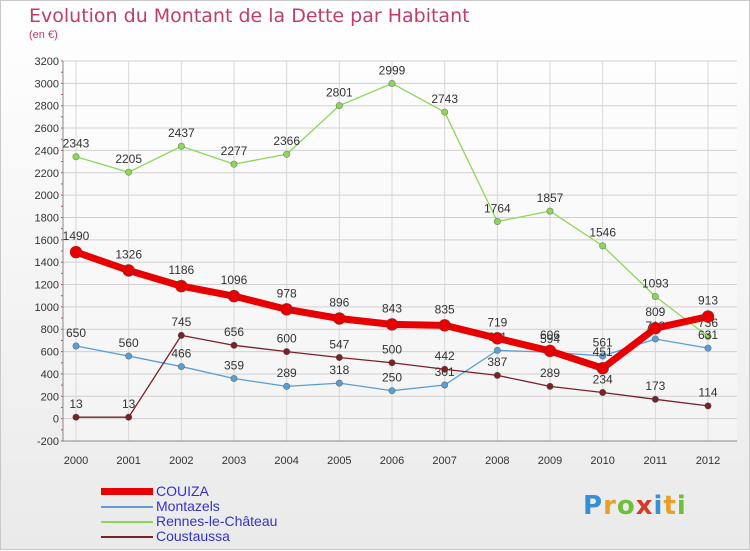 This screenshot has height=551, width=750. I want to click on data-label-couiza: 1096, so click(234, 280).